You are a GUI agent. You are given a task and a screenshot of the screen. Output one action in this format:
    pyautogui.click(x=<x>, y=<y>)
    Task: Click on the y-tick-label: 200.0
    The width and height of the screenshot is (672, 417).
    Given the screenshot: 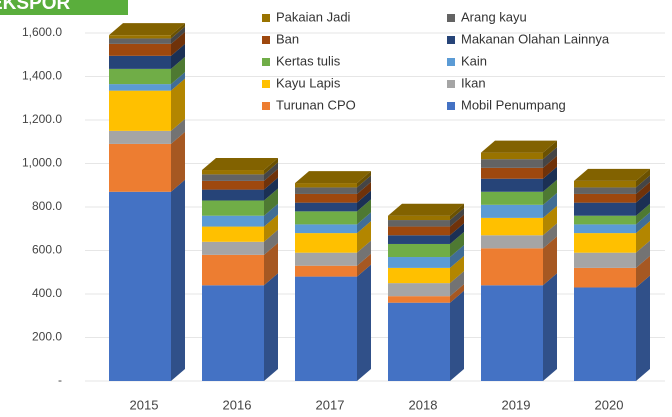 What is the action you would take?
    pyautogui.click(x=47, y=337)
    